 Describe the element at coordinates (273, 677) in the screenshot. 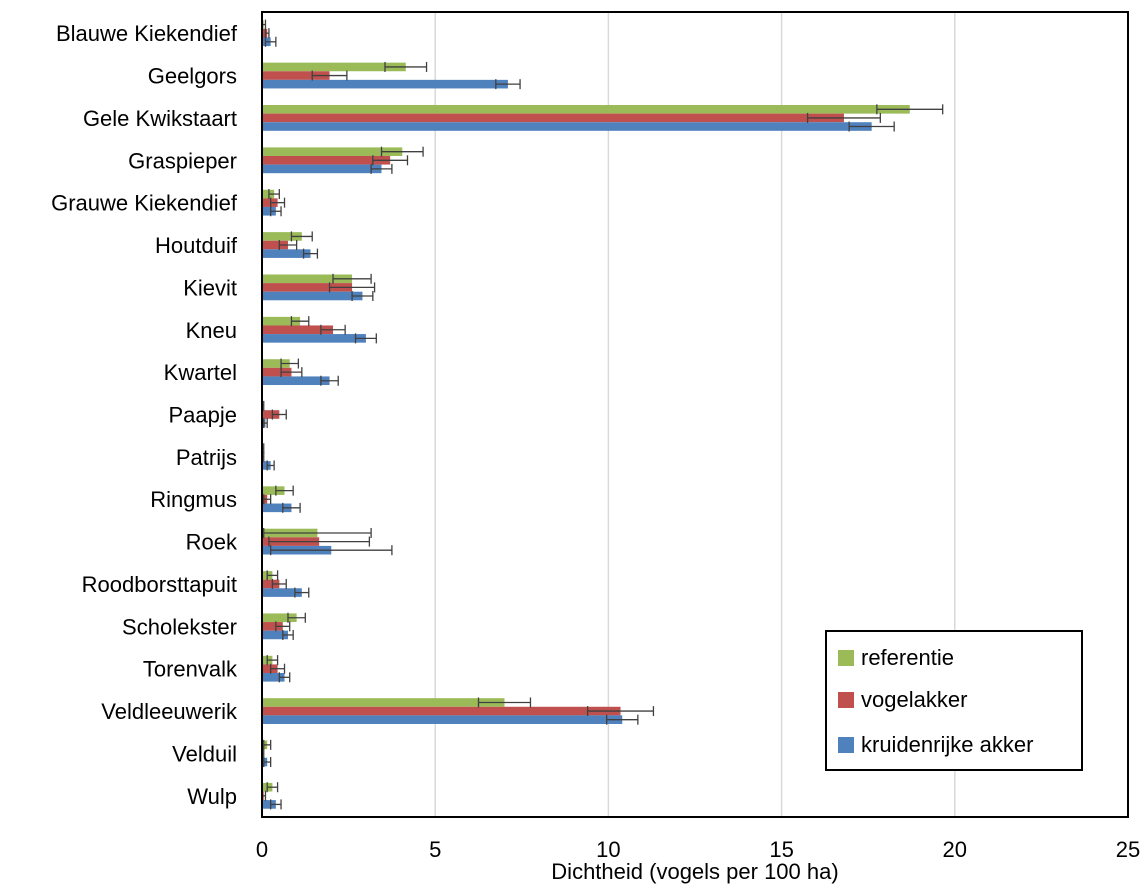

I see `bar-kruidenrijke-akker-torenvalk` at that location.